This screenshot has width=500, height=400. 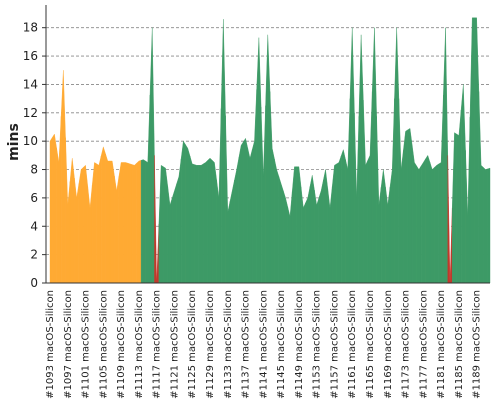 What do you see at coordinates (30, 141) in the screenshot?
I see `y-tick-label: 10` at bounding box center [30, 141].